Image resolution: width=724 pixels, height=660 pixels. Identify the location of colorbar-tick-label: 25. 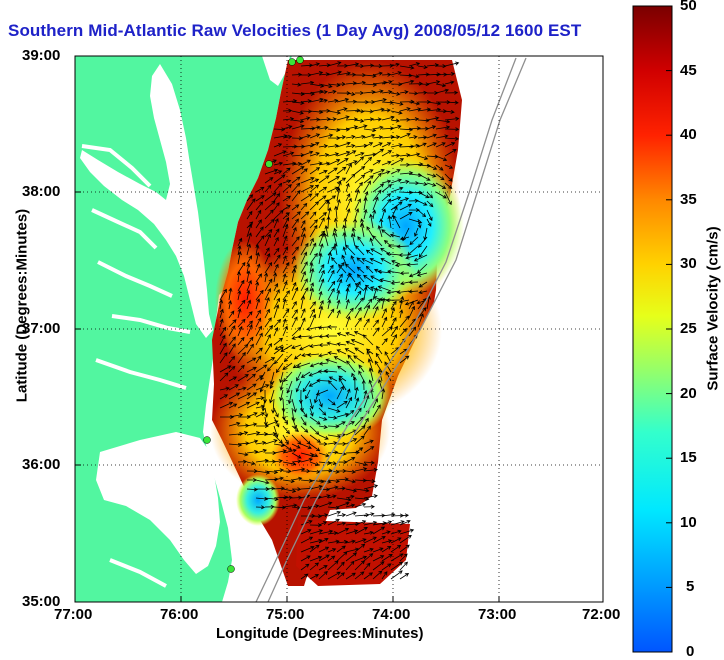
(688, 328).